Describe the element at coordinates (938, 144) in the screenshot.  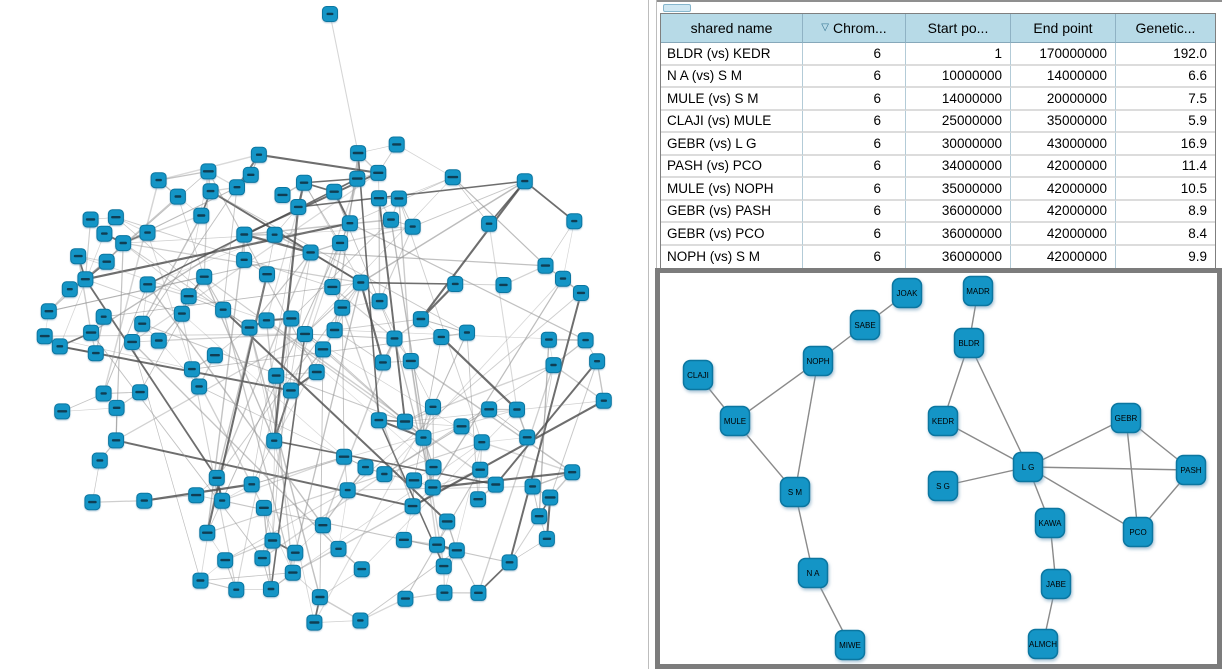
I see `table-row: GEBR (vs) L G 6 30000000 43000000 16.9` at that location.